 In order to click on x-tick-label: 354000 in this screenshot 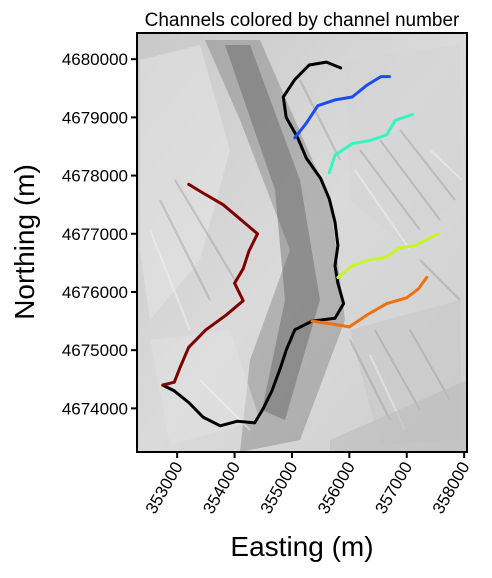, I will do `click(221, 488)`.